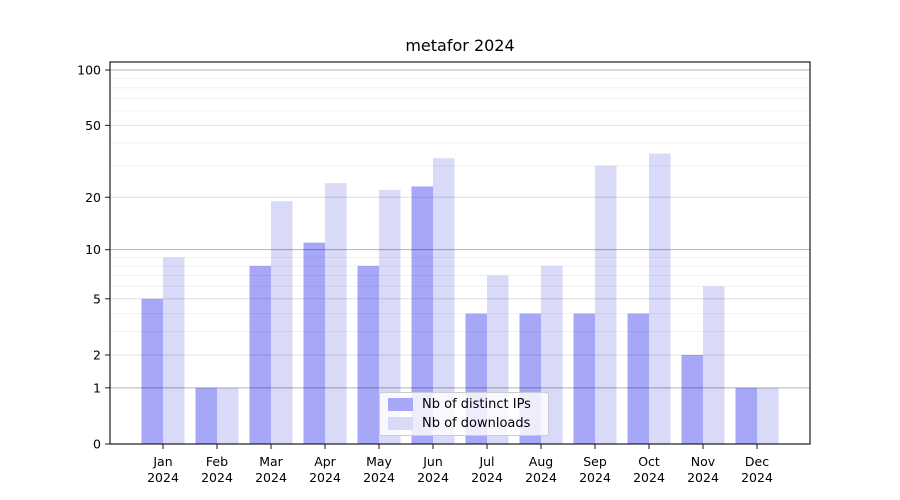 Image resolution: width=900 pixels, height=500 pixels. Describe the element at coordinates (152, 371) in the screenshot. I see `bar-ips-jan` at that location.